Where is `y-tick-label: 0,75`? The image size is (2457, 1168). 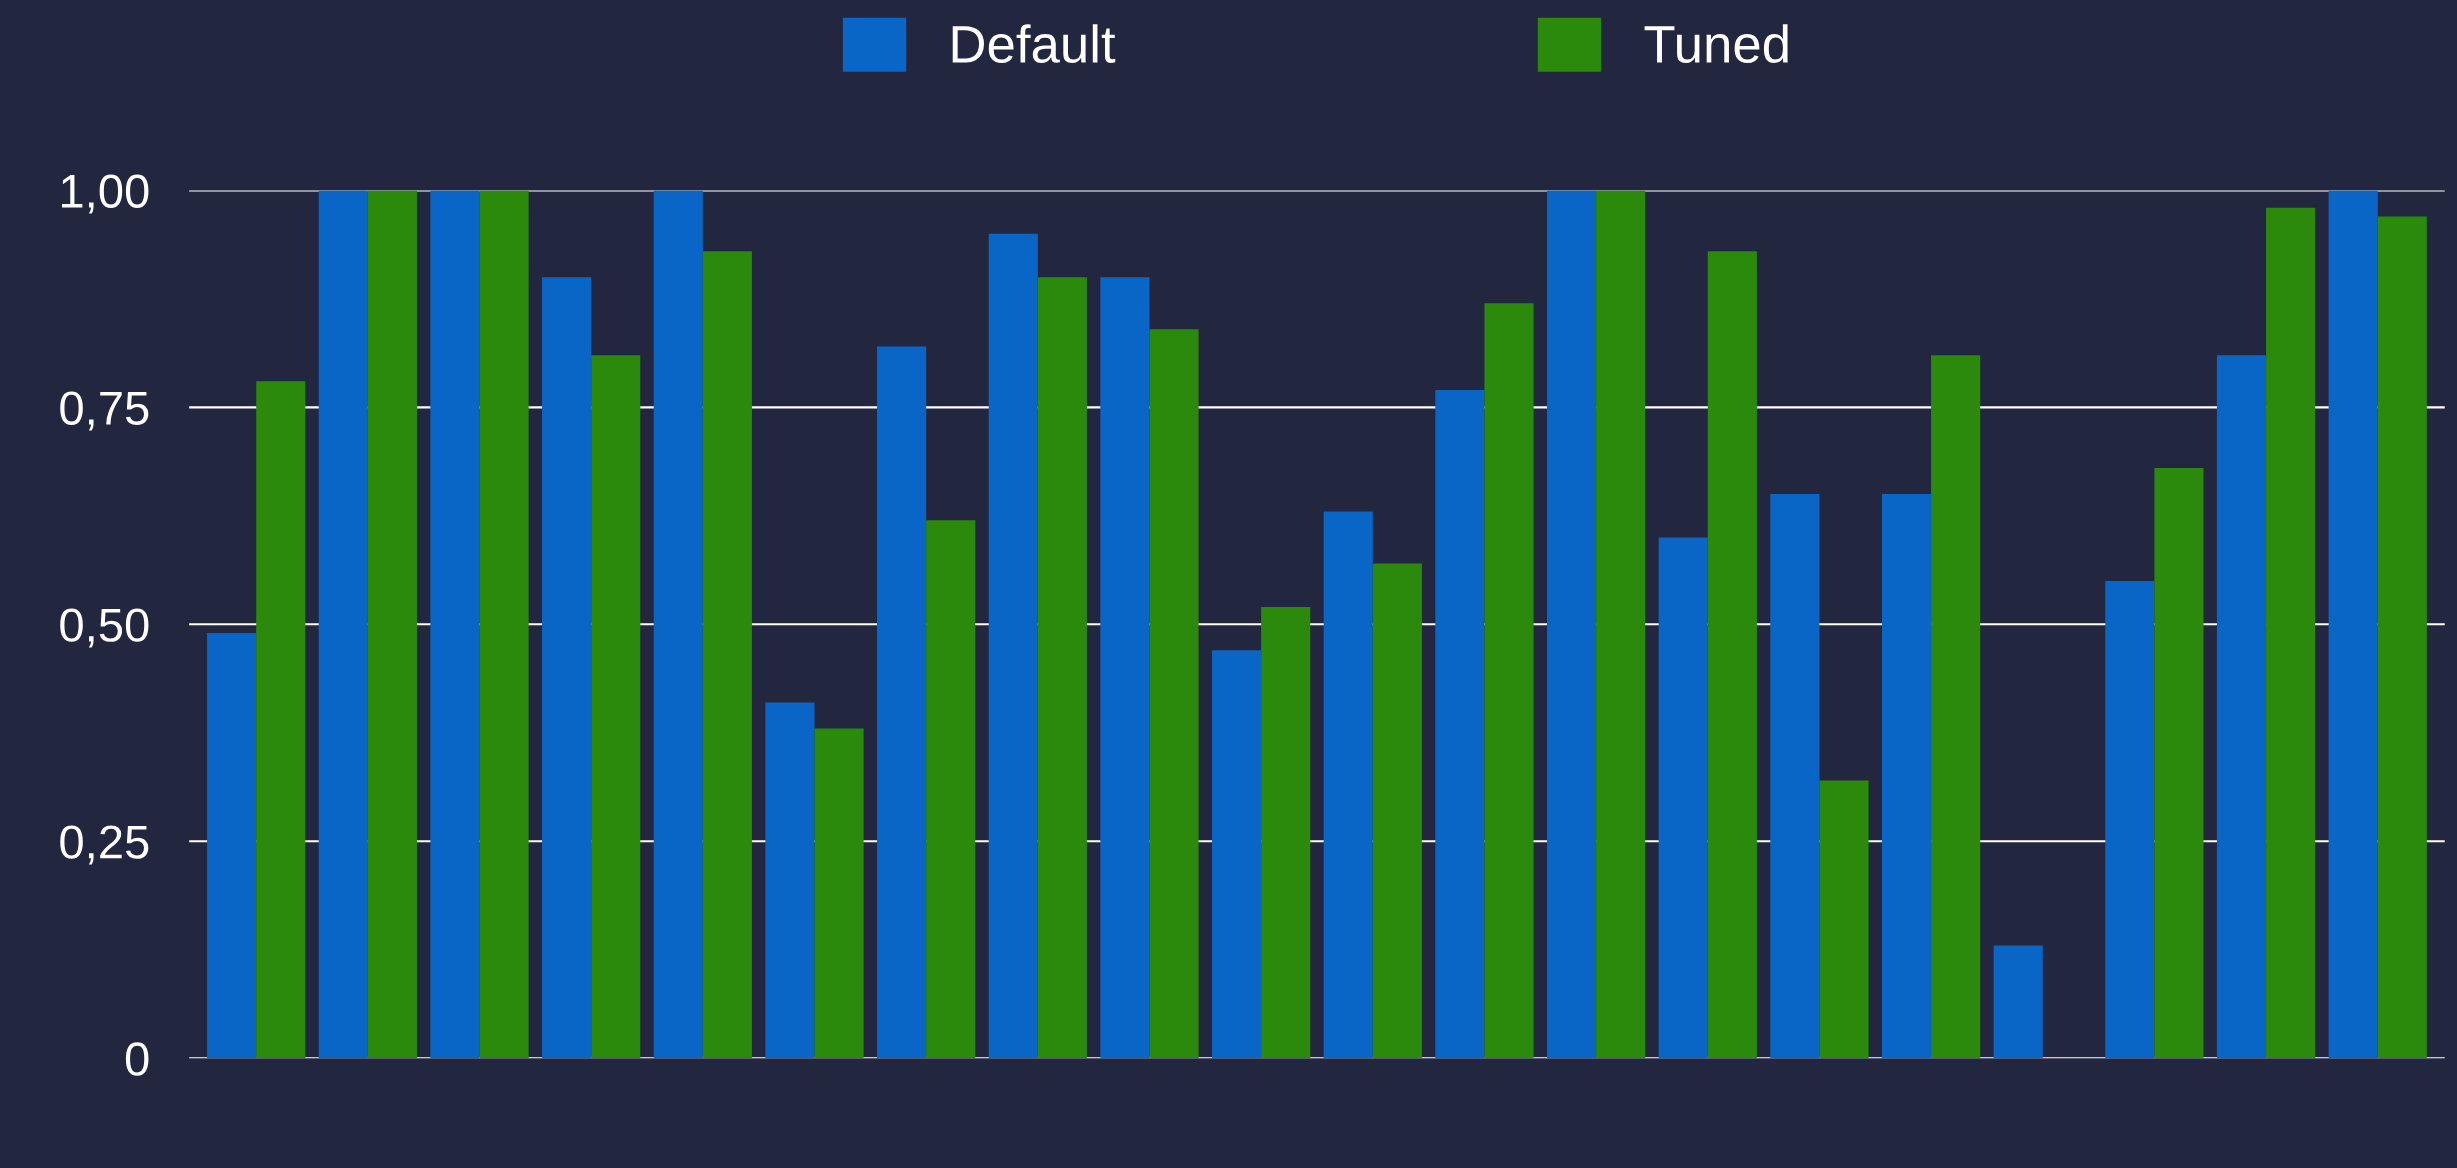
y-tick-label: 0,75 is located at coordinates (104, 411).